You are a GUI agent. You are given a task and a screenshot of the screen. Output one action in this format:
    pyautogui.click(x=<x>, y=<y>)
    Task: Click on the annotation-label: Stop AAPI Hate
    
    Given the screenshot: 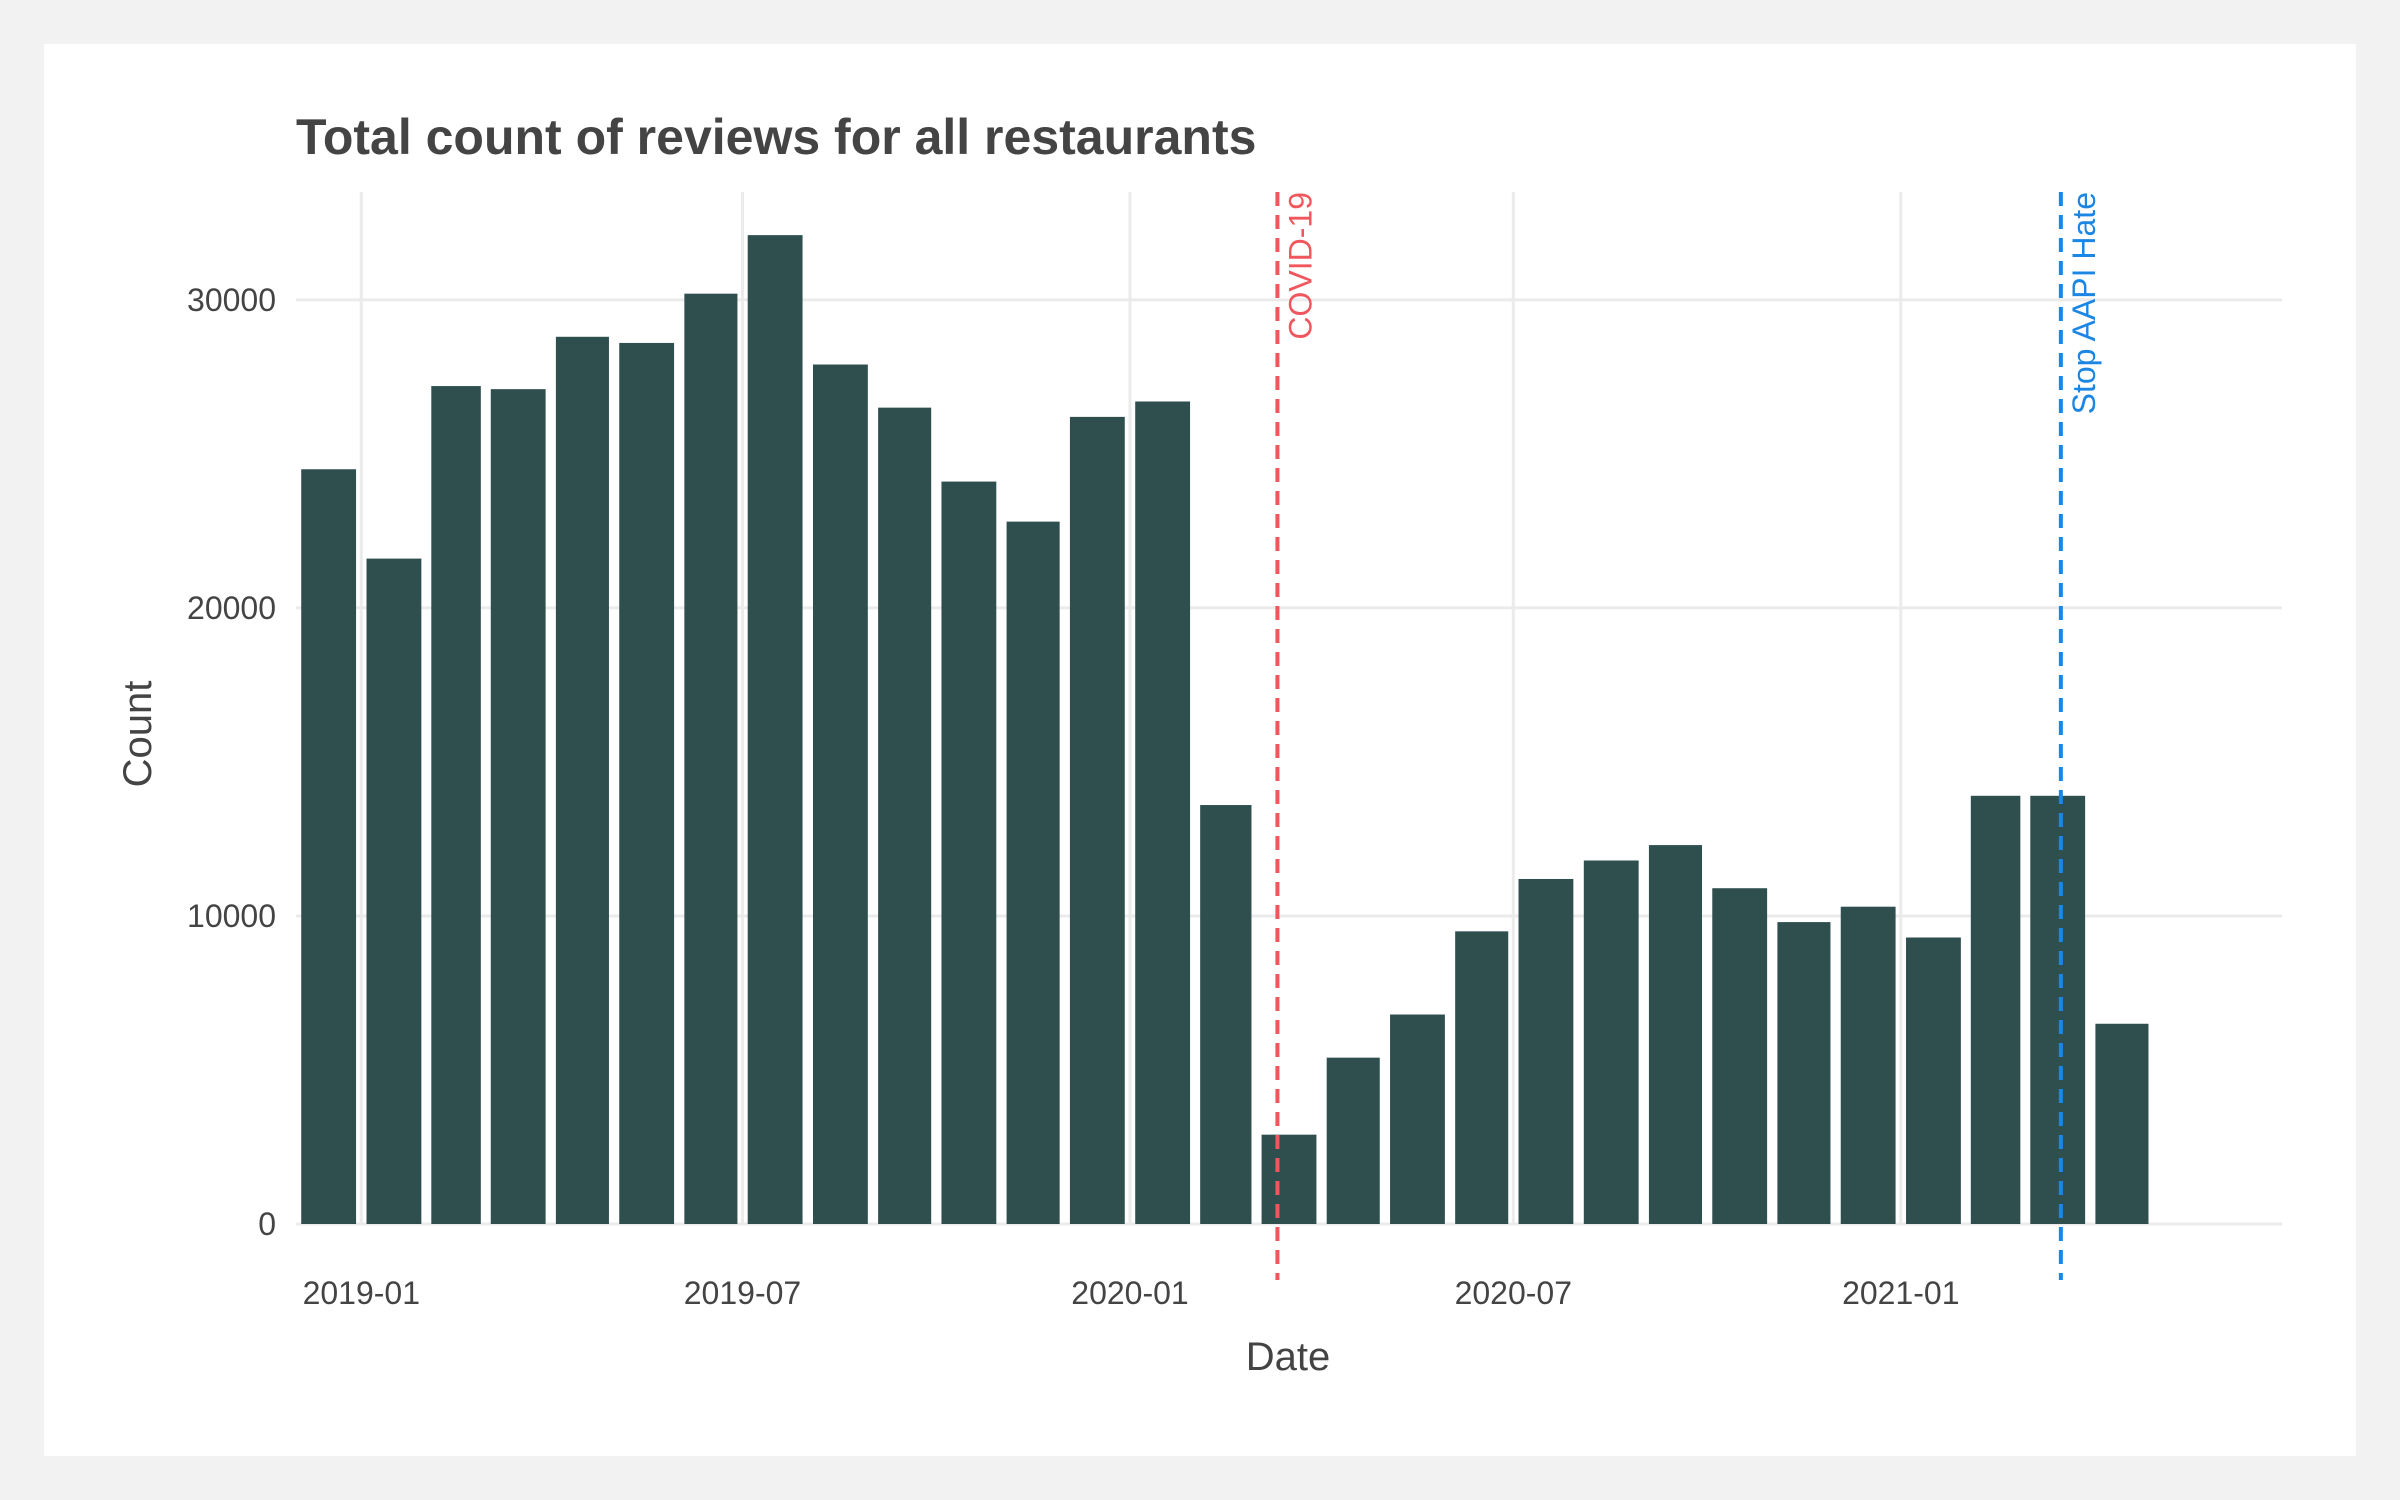 What is the action you would take?
    pyautogui.click(x=2084, y=303)
    